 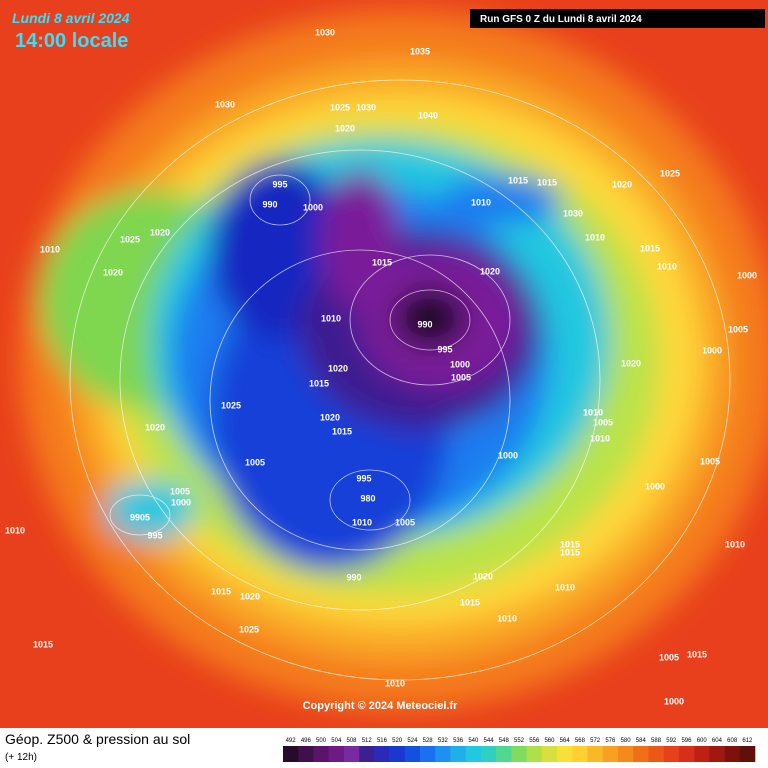 I want to click on colorbar-label: 584, so click(x=641, y=741).